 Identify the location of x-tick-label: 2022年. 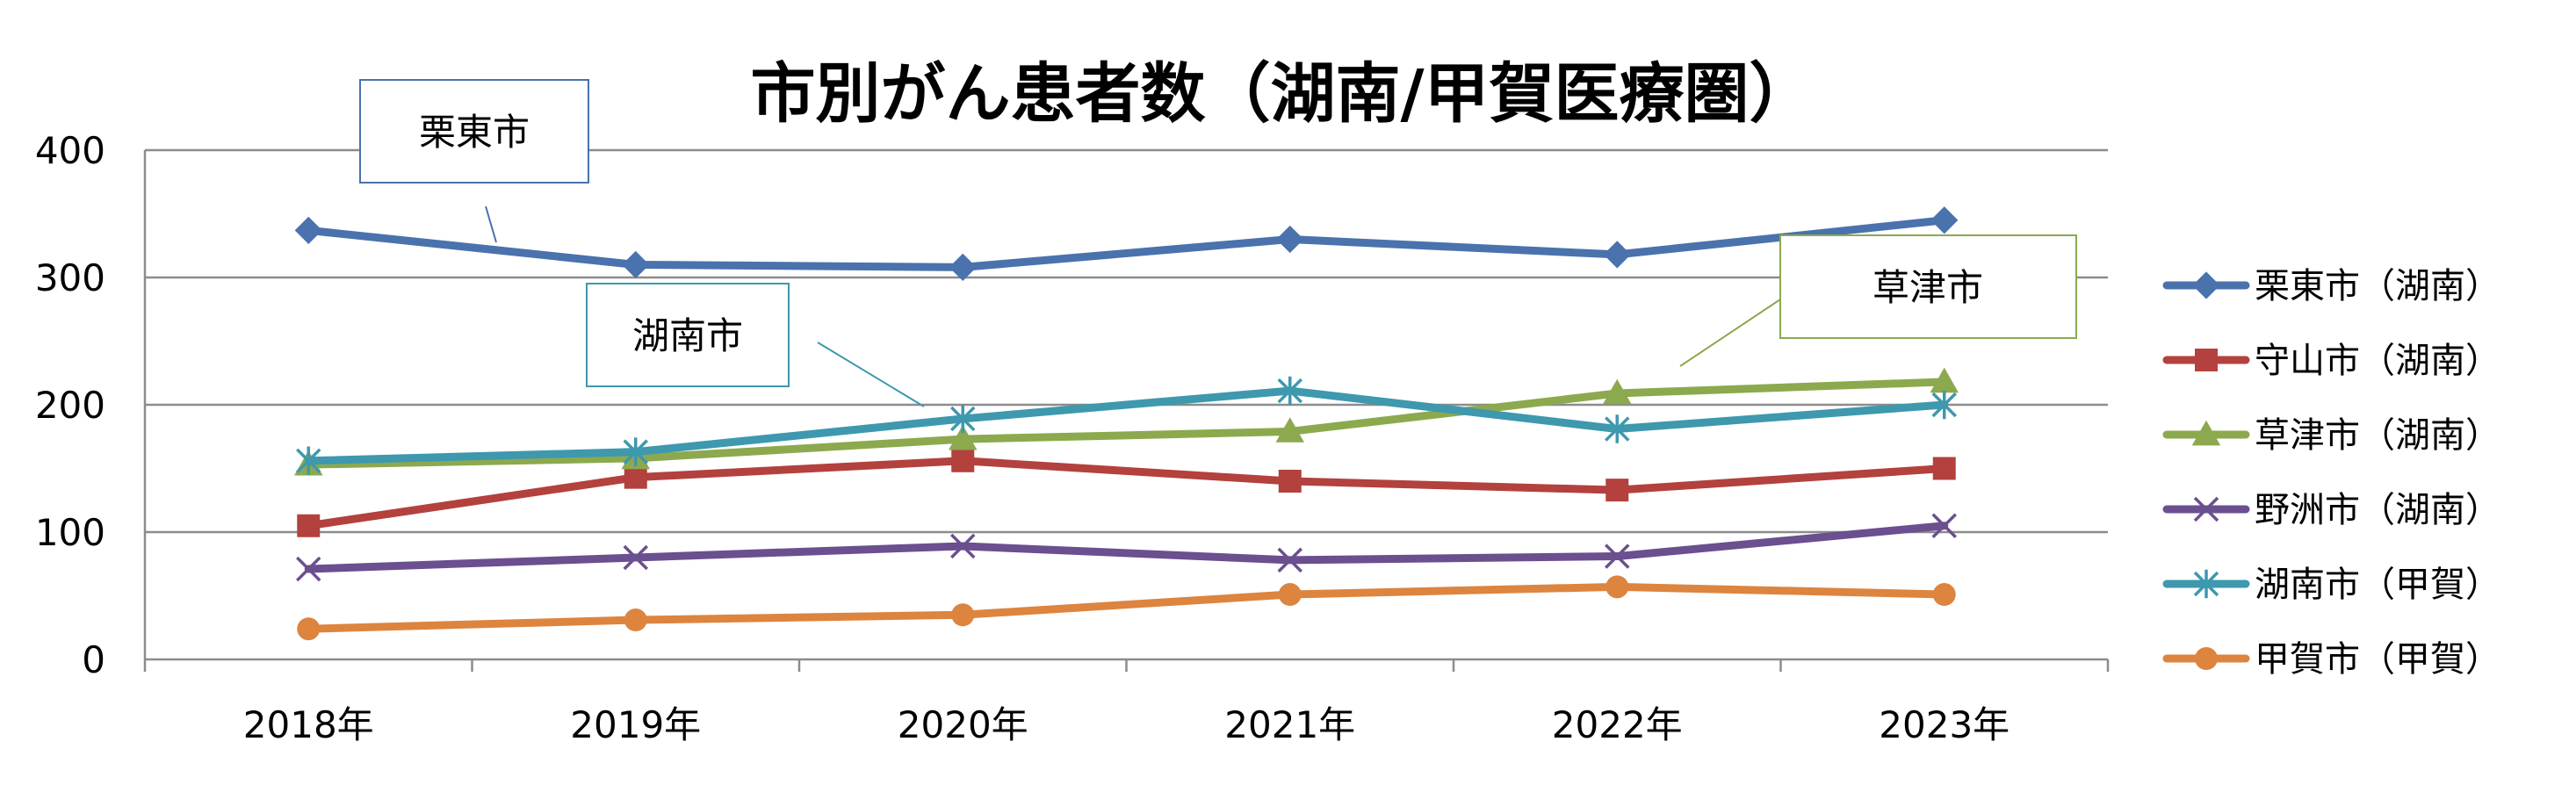
(1617, 724).